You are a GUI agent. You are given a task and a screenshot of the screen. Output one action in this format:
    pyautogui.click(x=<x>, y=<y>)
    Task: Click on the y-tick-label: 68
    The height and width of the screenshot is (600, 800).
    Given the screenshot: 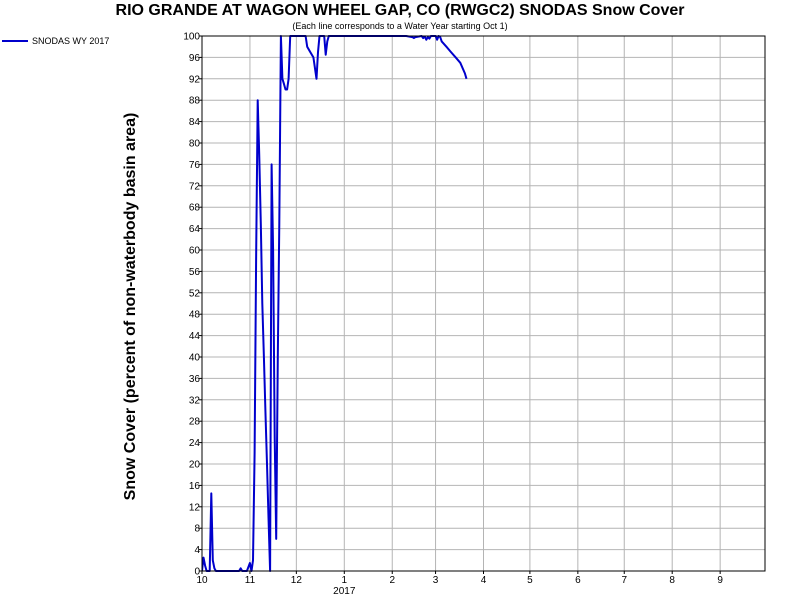 What is the action you would take?
    pyautogui.click(x=195, y=208)
    